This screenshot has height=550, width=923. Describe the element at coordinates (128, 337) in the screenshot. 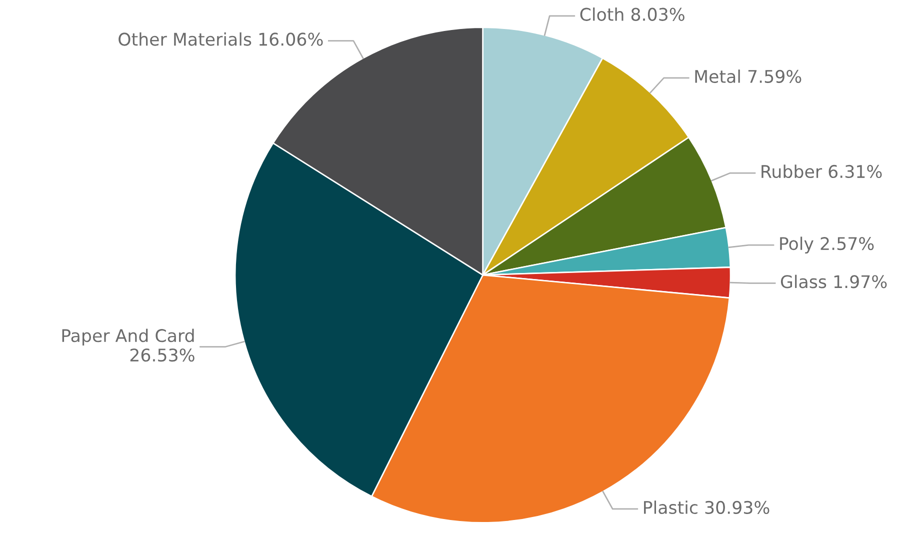

I see `slice-label: Paper And Card` at that location.